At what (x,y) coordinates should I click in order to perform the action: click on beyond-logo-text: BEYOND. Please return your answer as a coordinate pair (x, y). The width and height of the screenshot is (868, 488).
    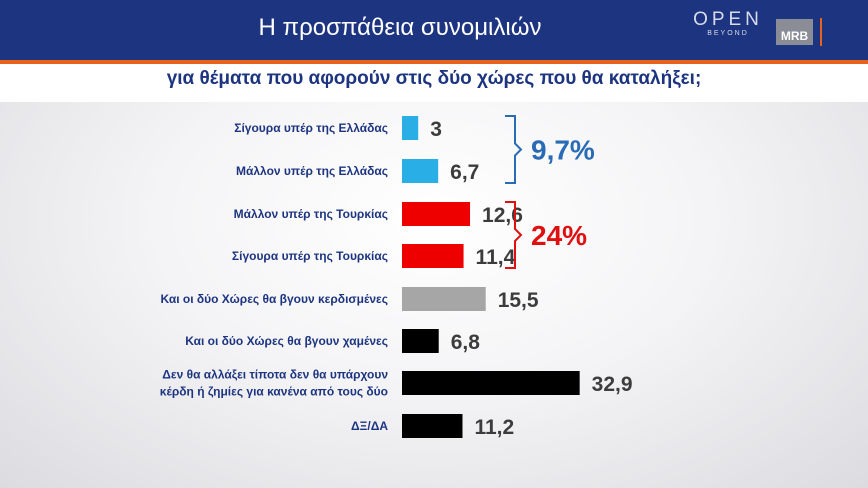
    Looking at the image, I should click on (728, 33).